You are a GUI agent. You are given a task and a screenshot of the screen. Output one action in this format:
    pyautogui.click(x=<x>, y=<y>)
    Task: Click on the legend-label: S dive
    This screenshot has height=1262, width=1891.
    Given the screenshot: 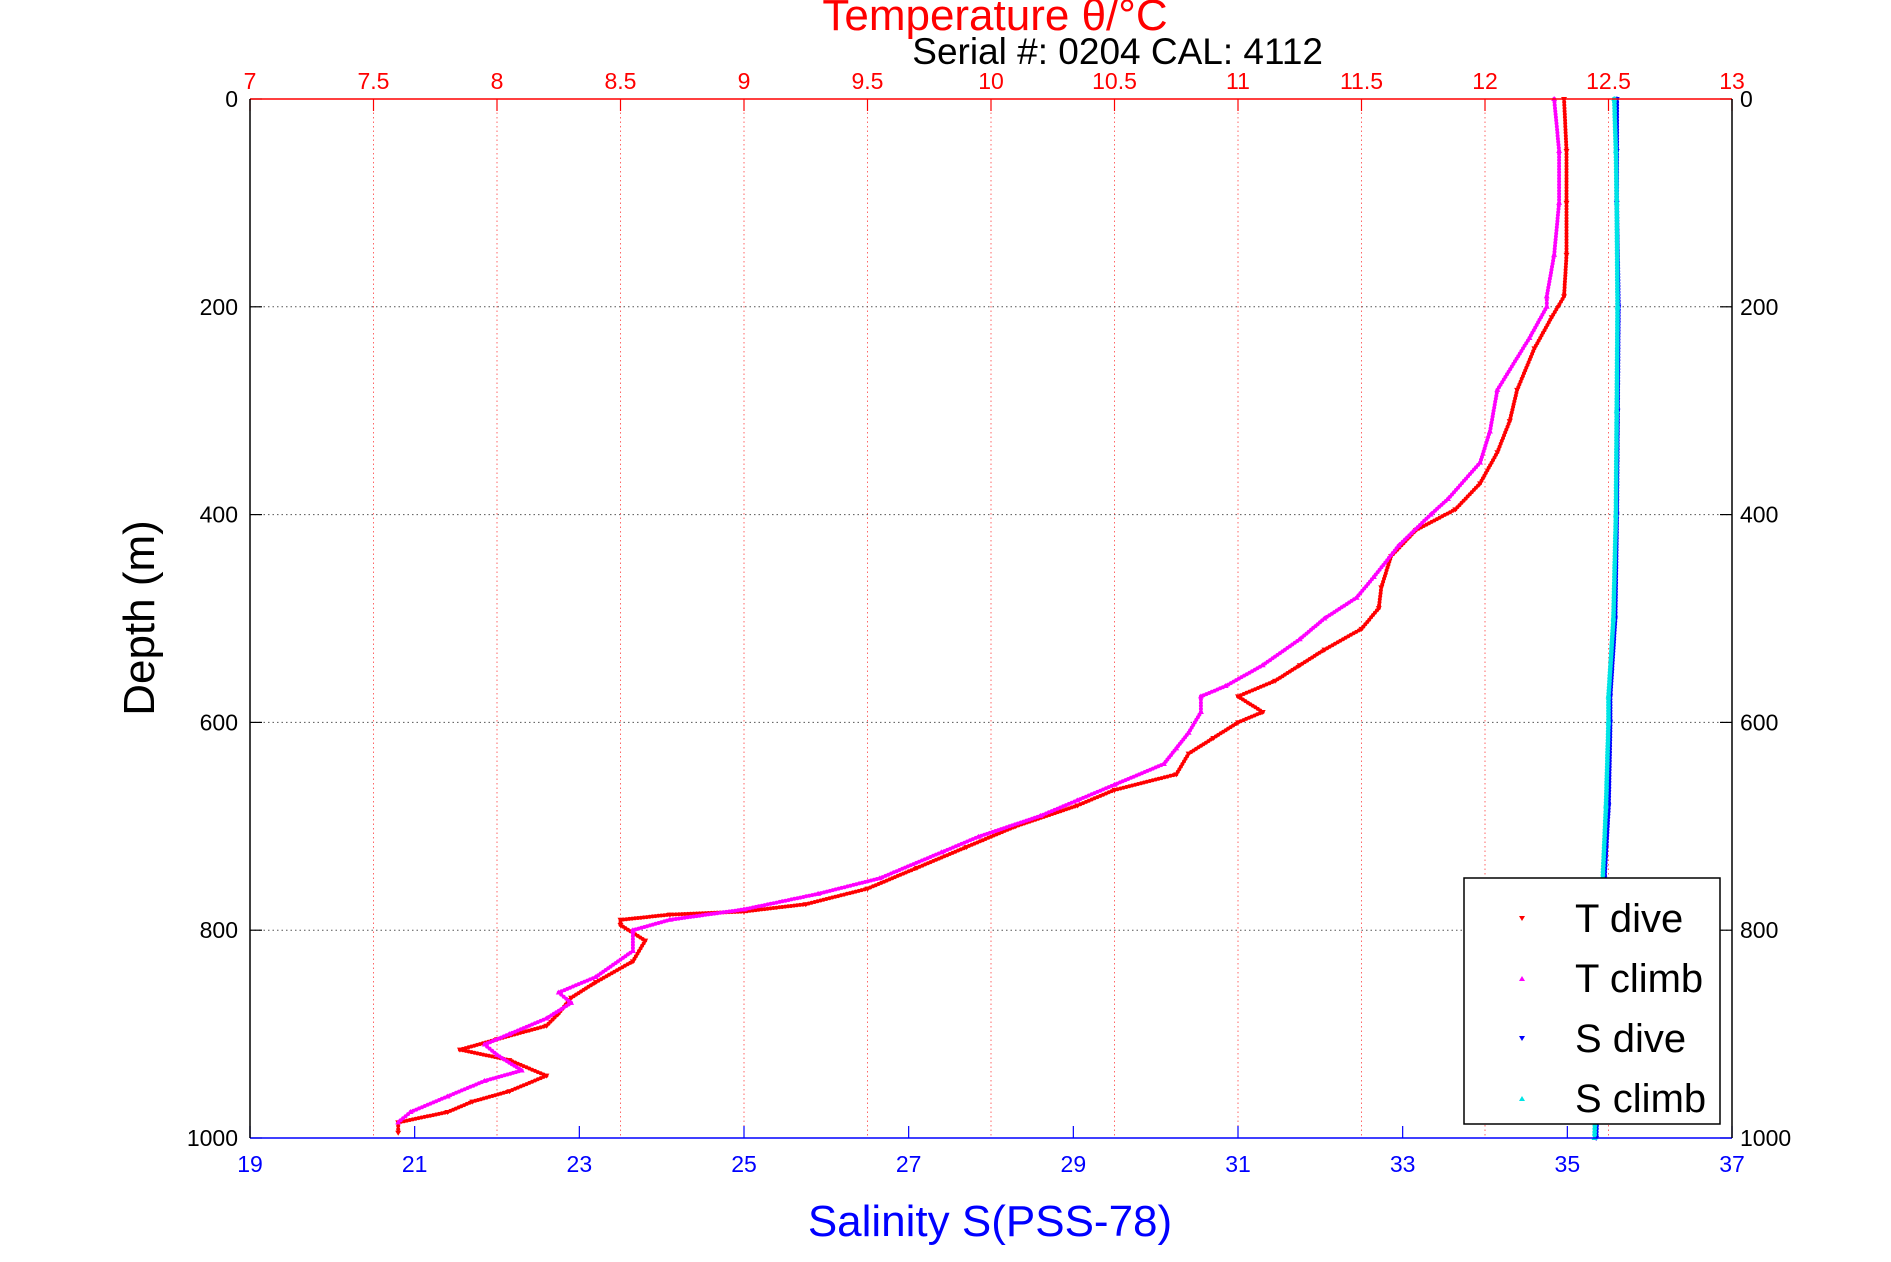 What is the action you would take?
    pyautogui.click(x=1630, y=1039)
    